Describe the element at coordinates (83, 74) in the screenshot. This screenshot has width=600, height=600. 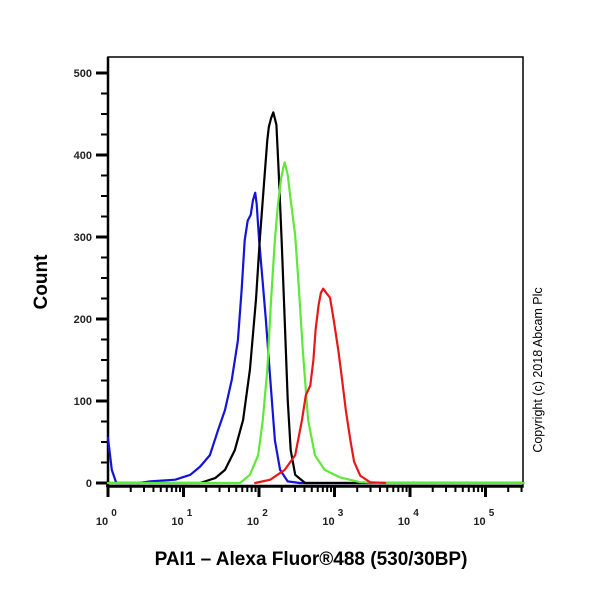
I see `y-tick-label: 500` at that location.